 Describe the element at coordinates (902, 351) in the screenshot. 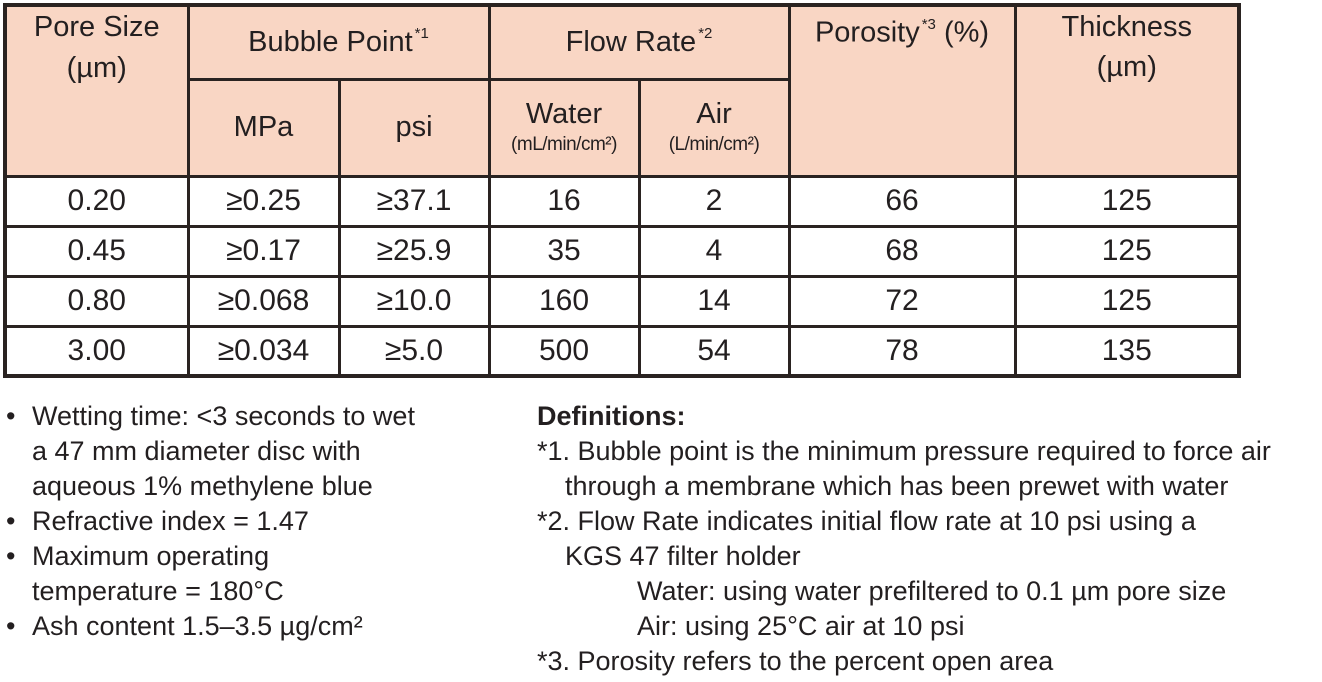

I see `table-cell: 78` at that location.